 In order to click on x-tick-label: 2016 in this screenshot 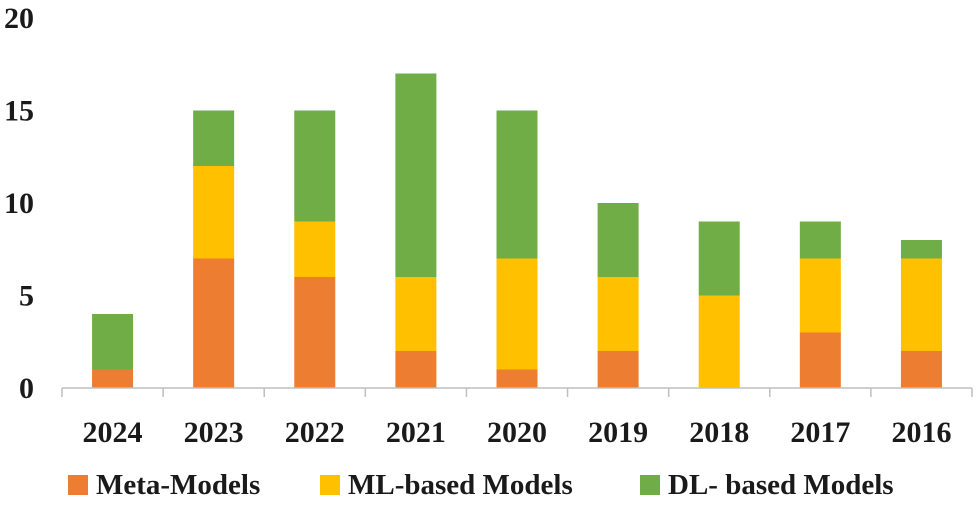, I will do `click(921, 432)`.